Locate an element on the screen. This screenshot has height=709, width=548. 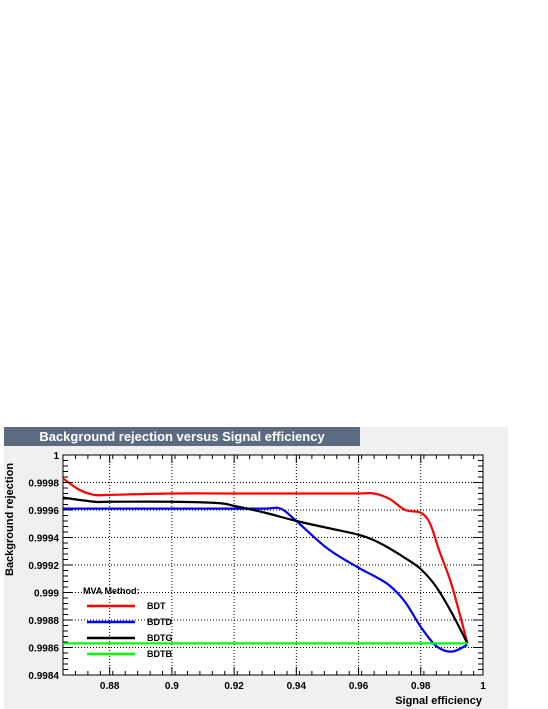
y-tick-label: 0.999 is located at coordinates (46, 594).